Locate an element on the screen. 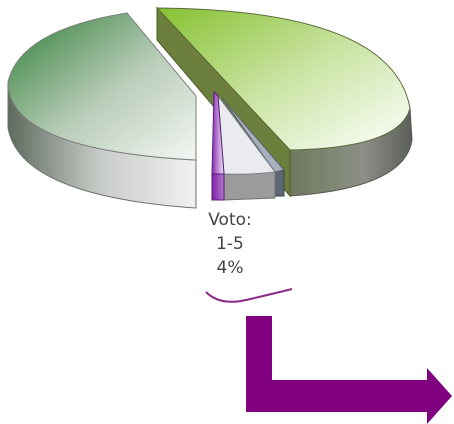 The image size is (454, 424). pie-slice-small-slate is located at coordinates (253, 147).